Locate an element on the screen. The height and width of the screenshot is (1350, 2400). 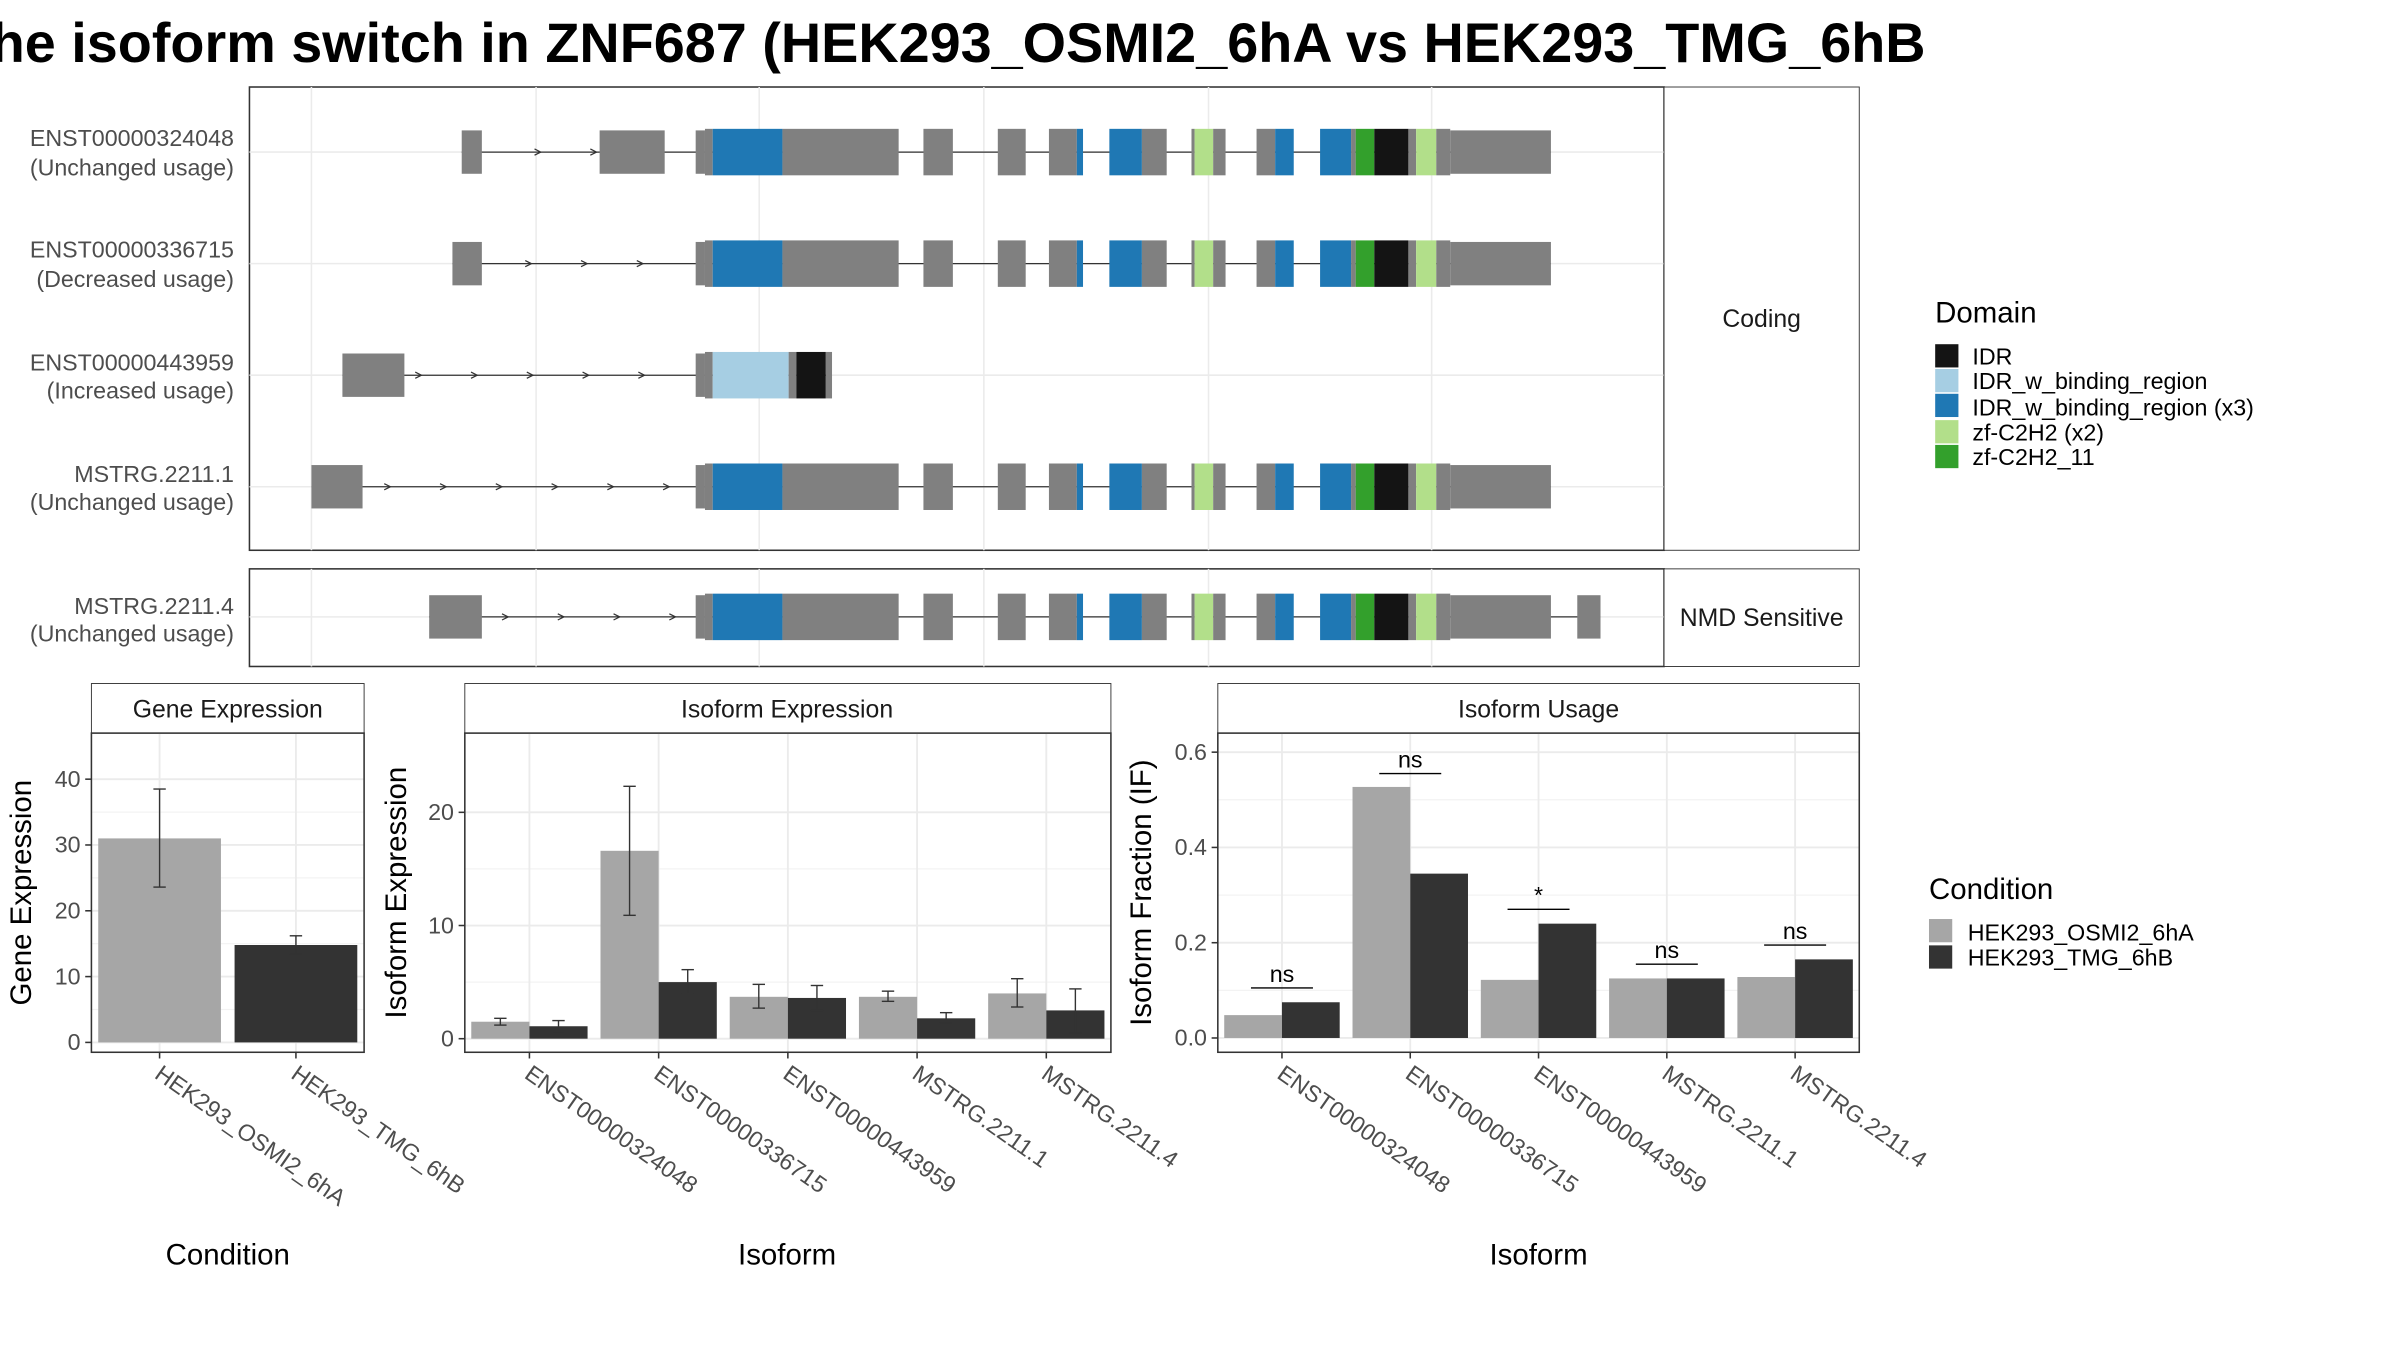
strip-nmd is located at coordinates (1761, 617).